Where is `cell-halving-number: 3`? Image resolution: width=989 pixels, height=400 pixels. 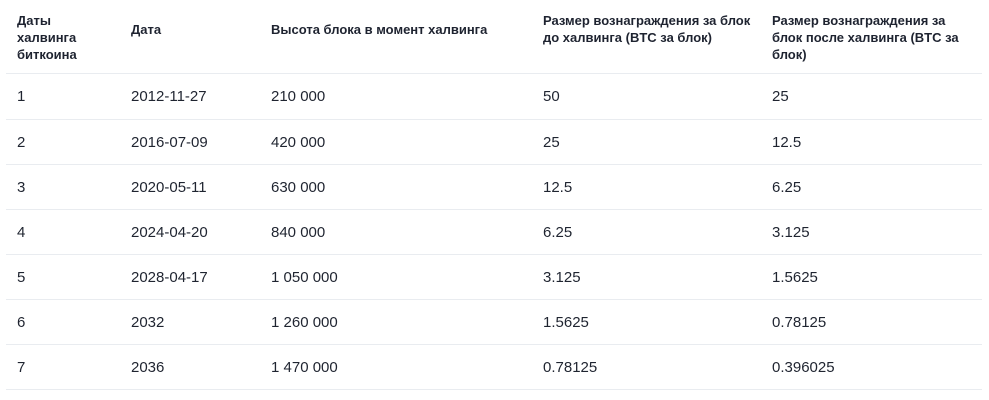
cell-halving-number: 3 is located at coordinates (63, 187).